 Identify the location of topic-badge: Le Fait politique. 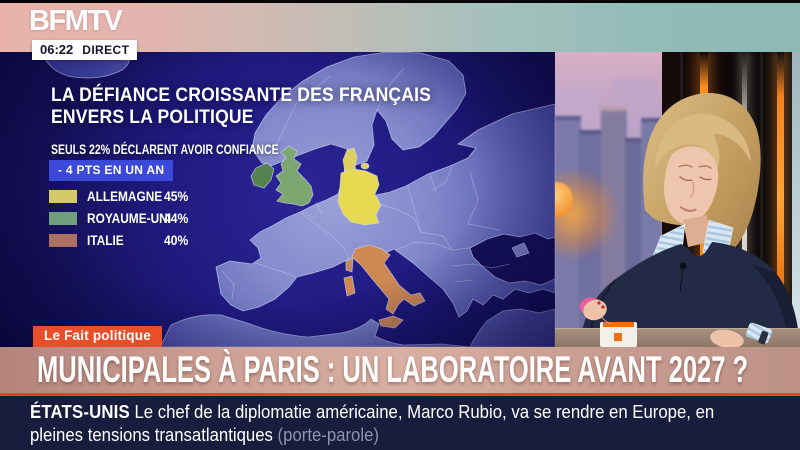
(97, 336).